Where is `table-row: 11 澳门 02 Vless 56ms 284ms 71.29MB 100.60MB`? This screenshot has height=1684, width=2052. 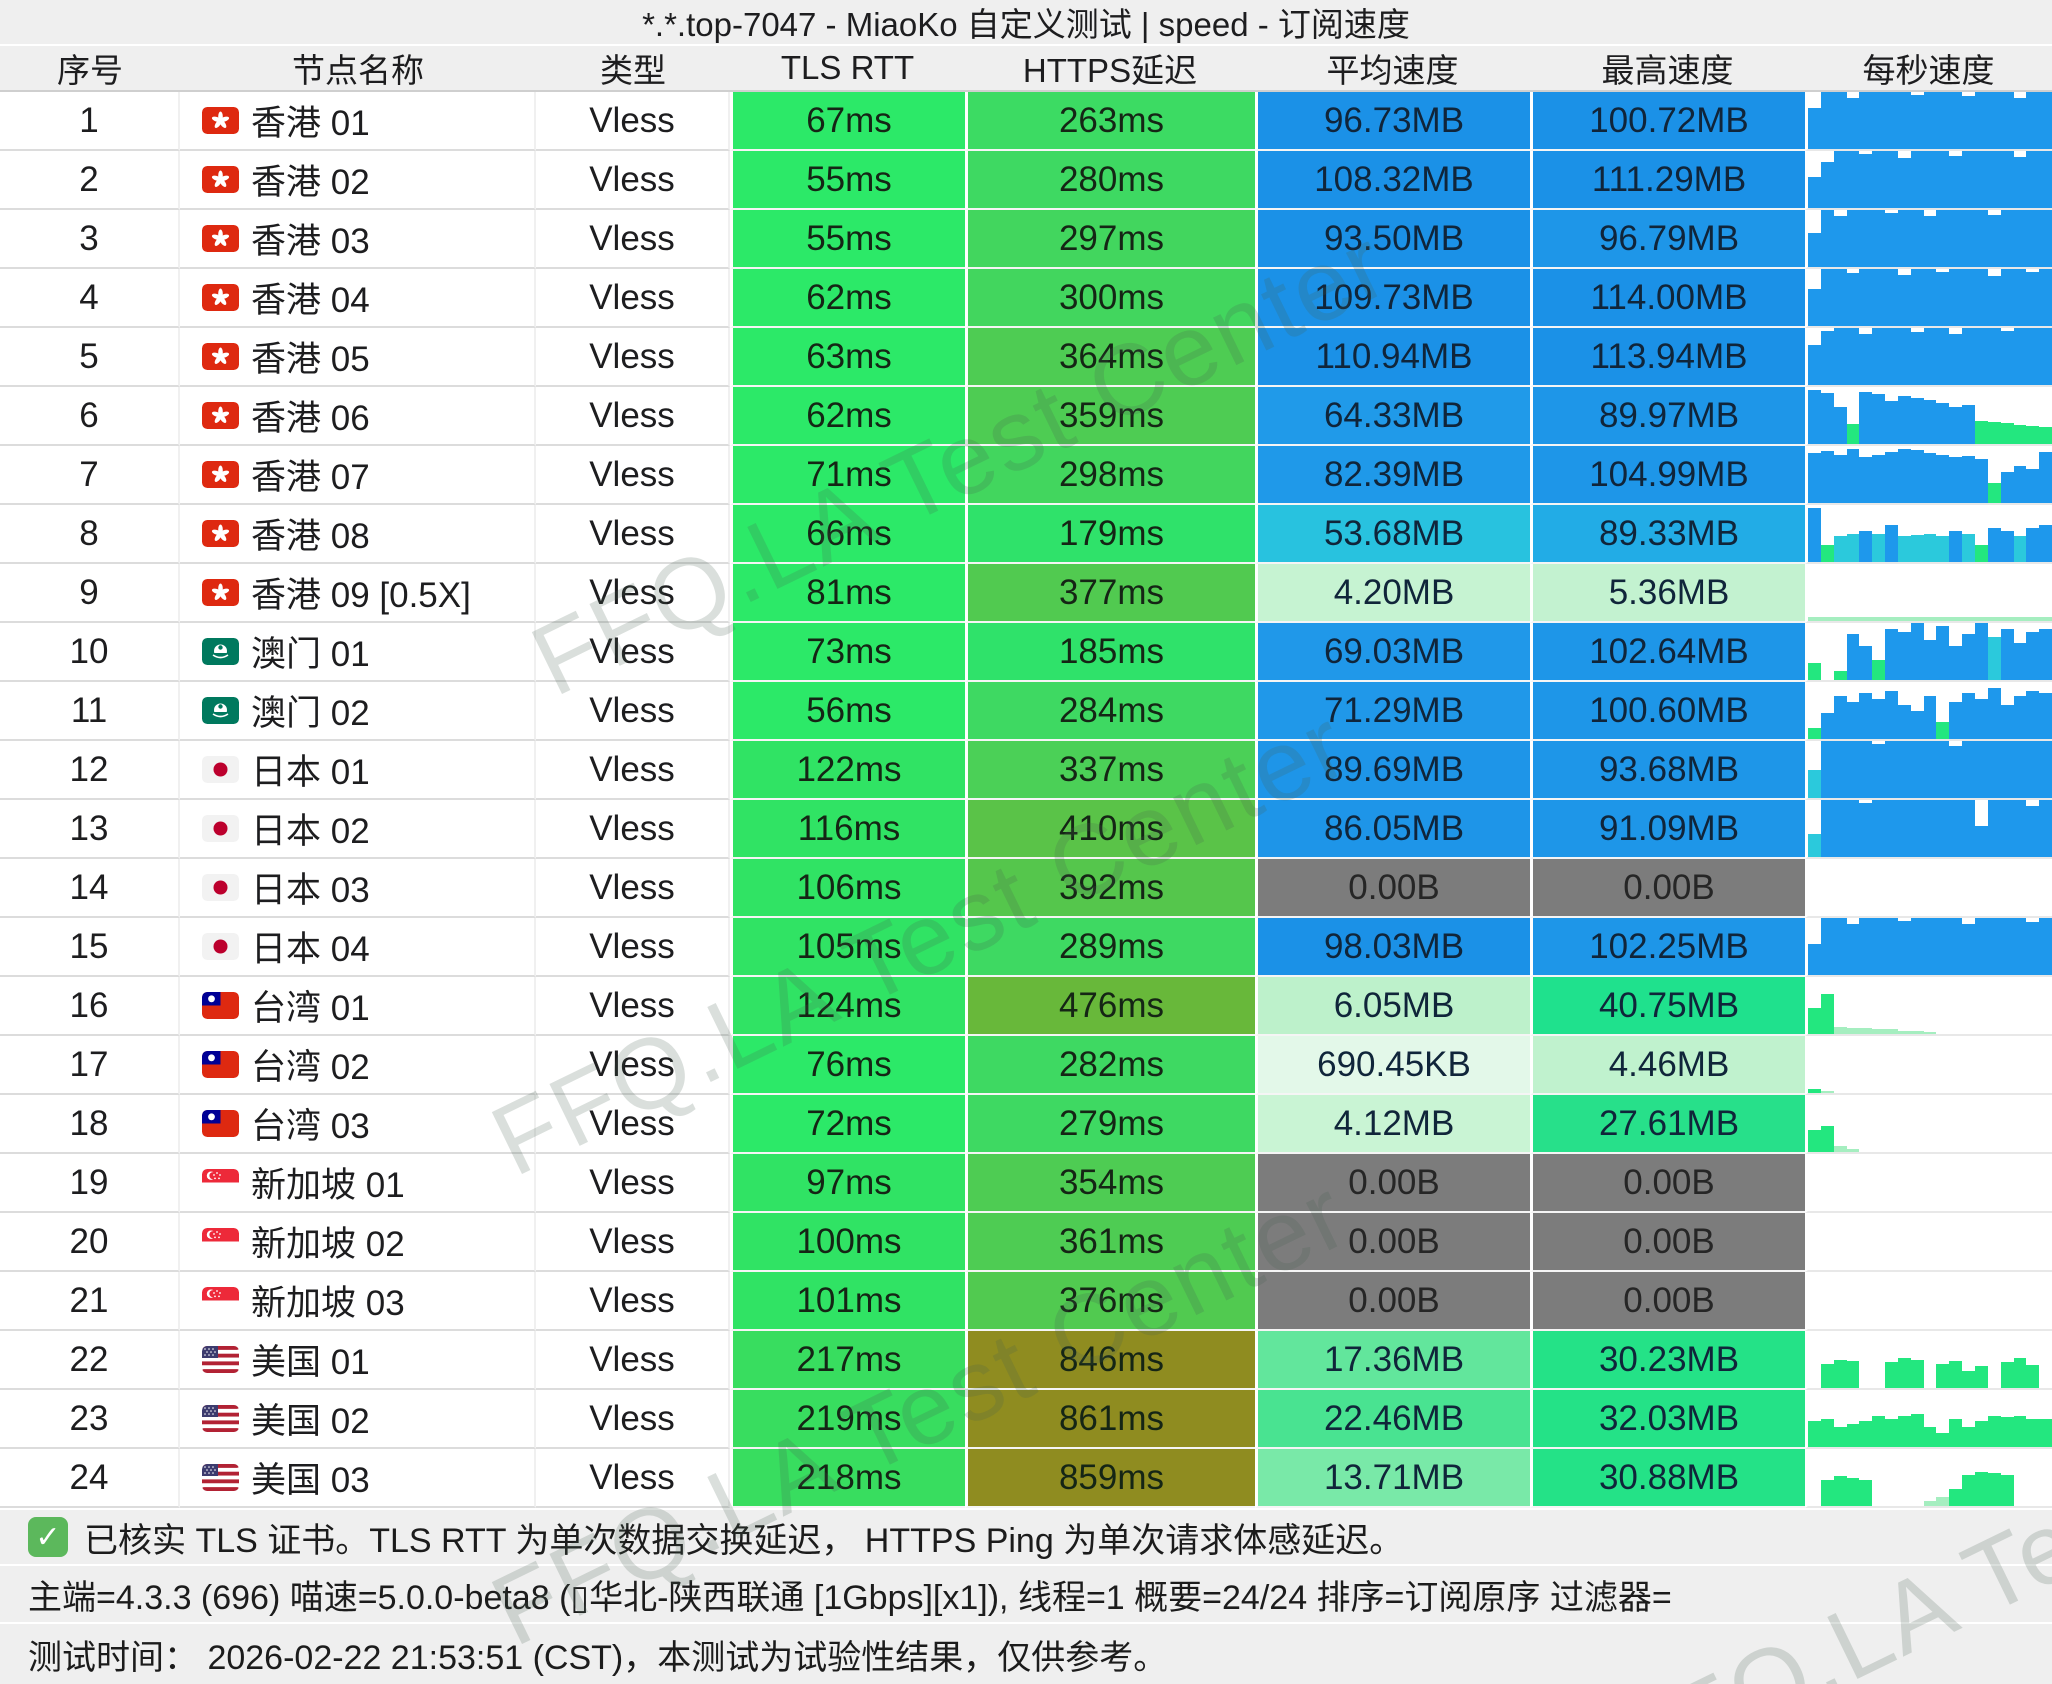
table-row: 11 澳门 02 Vless 56ms 284ms 71.29MB 100.60MB is located at coordinates (1026, 711).